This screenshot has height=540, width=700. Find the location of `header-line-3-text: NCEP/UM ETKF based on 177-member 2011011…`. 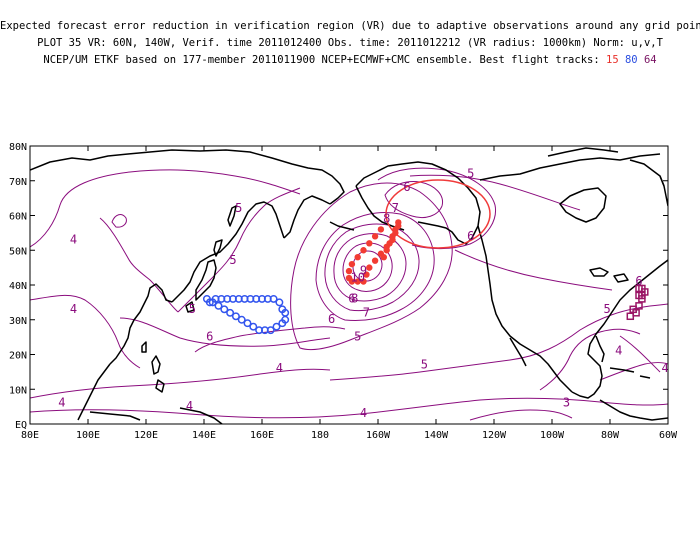

header-line-3-text: NCEP/UM ETKF based on 177-member 2011011… is located at coordinates (321, 60).